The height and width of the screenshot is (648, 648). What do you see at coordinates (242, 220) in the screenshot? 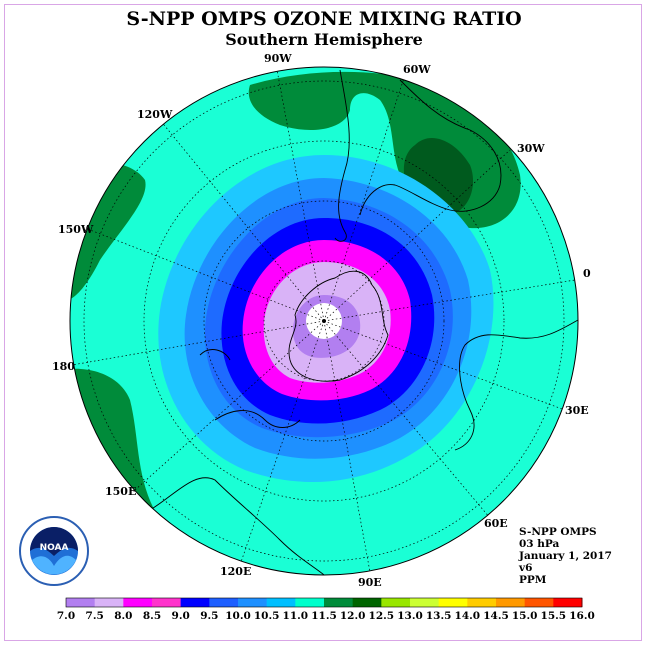
I see `meridian-120w` at bounding box center [242, 220].